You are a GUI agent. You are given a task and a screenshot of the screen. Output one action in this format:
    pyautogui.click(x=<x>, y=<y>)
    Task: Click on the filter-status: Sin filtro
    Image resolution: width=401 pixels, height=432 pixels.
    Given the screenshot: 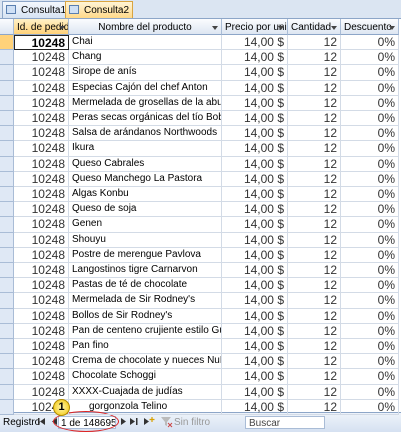 What is the action you would take?
    pyautogui.click(x=192, y=422)
    